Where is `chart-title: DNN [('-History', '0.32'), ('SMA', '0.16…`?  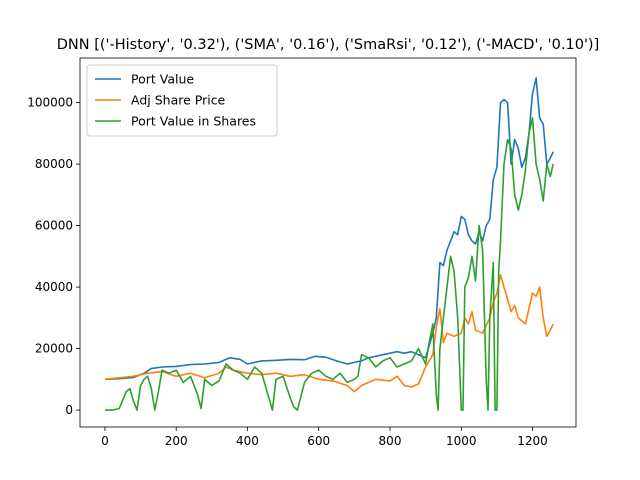
chart-title: DNN [('-History', '0.32'), ('SMA', '0.16… is located at coordinates (328, 45).